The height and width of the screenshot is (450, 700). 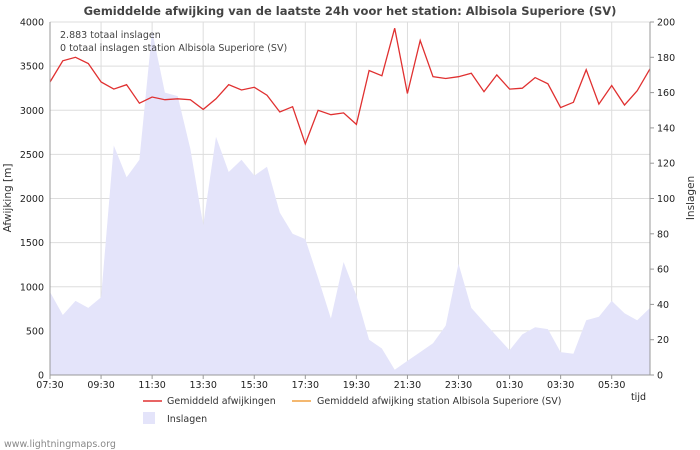 I want to click on right-tick-label-2: 40, so click(x=663, y=305).